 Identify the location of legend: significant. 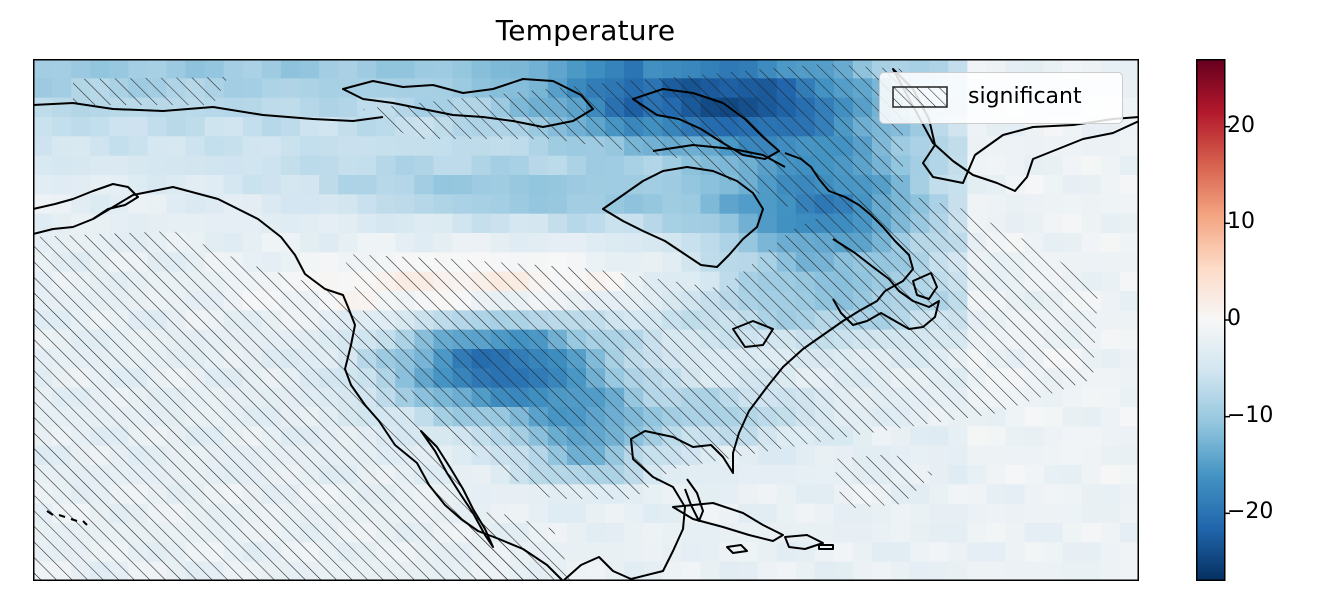
(1001, 98).